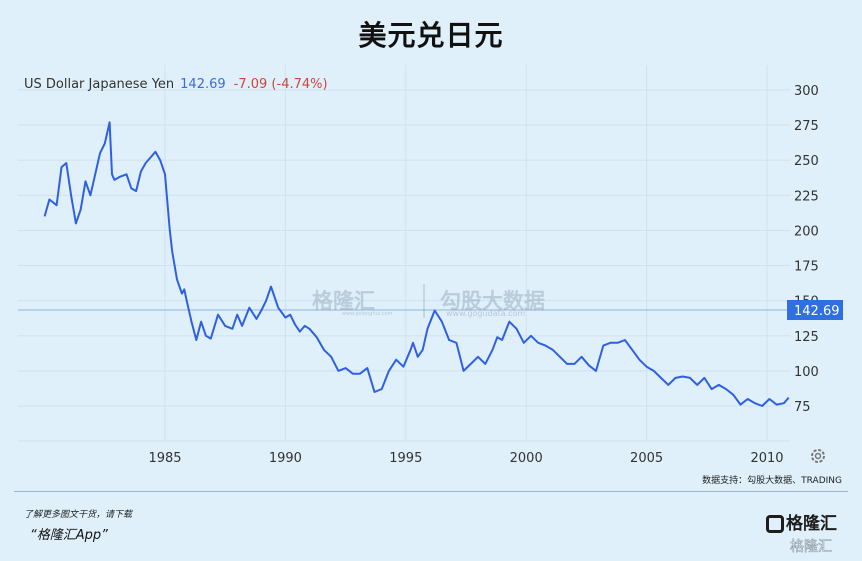  I want to click on logo-icon, so click(775, 524).